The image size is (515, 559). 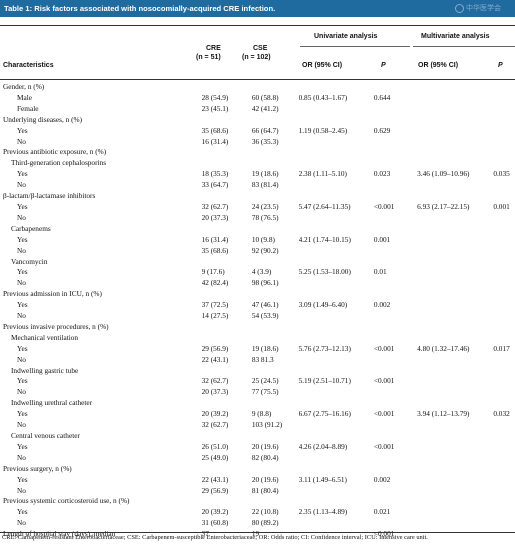 What do you see at coordinates (324, 206) in the screenshot?
I see `univariate-or-ci: 5.47 (2.64–11.35)` at bounding box center [324, 206].